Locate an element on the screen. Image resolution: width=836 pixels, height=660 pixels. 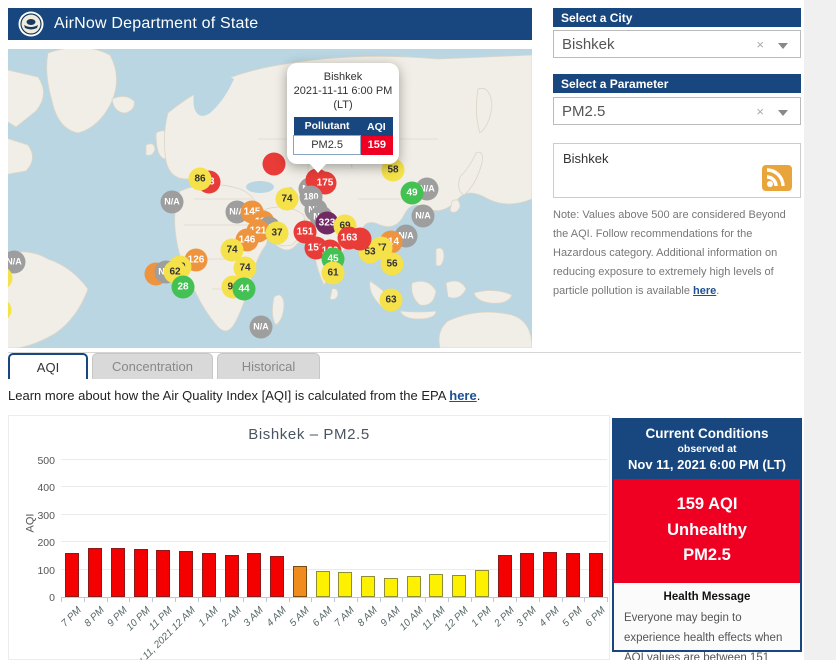
popup-col-aqi: AQI is located at coordinates (376, 126).